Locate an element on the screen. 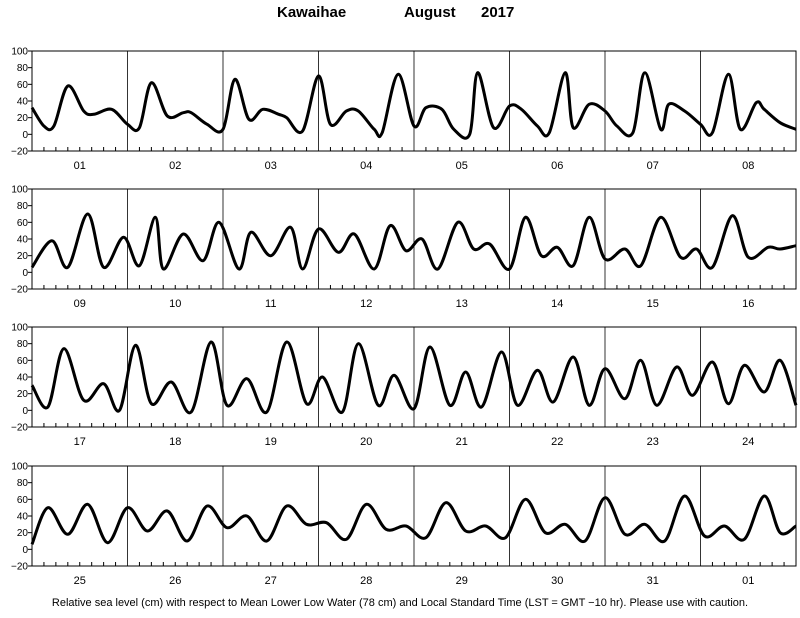 Image resolution: width=800 pixels, height=618 pixels. day-label: 02 is located at coordinates (175, 166).